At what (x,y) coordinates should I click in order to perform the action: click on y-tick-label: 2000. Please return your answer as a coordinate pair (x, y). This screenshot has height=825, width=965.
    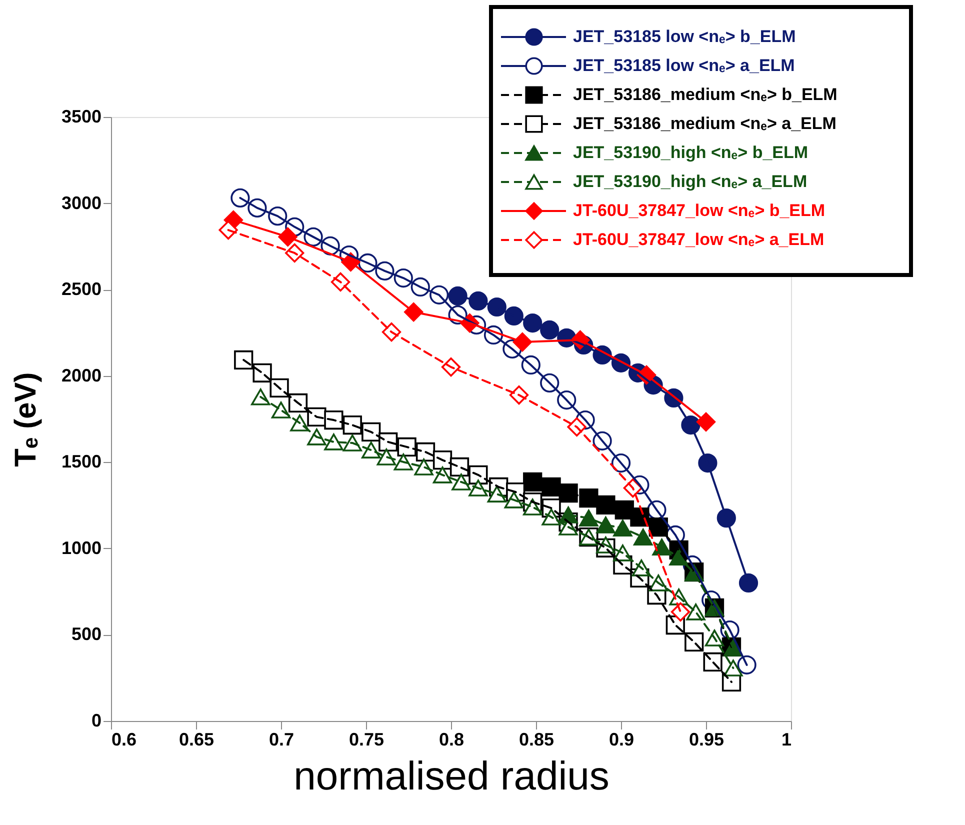
    Looking at the image, I should click on (81, 375).